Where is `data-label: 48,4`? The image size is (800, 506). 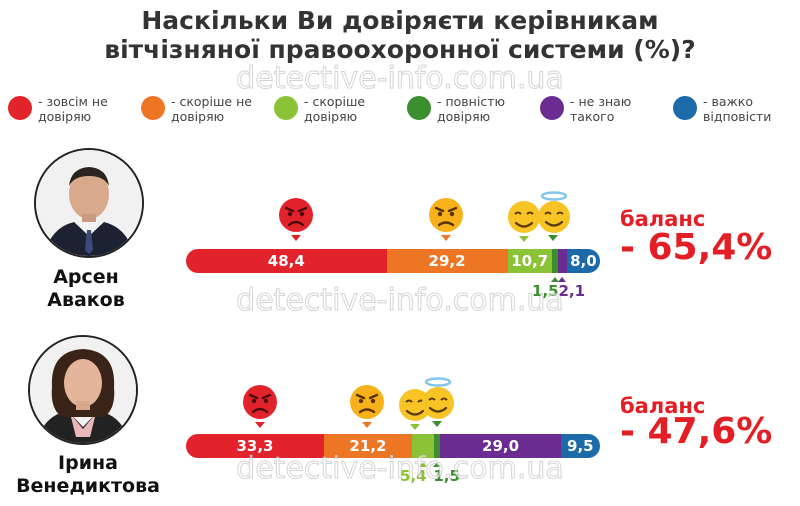 data-label: 48,4 is located at coordinates (286, 261).